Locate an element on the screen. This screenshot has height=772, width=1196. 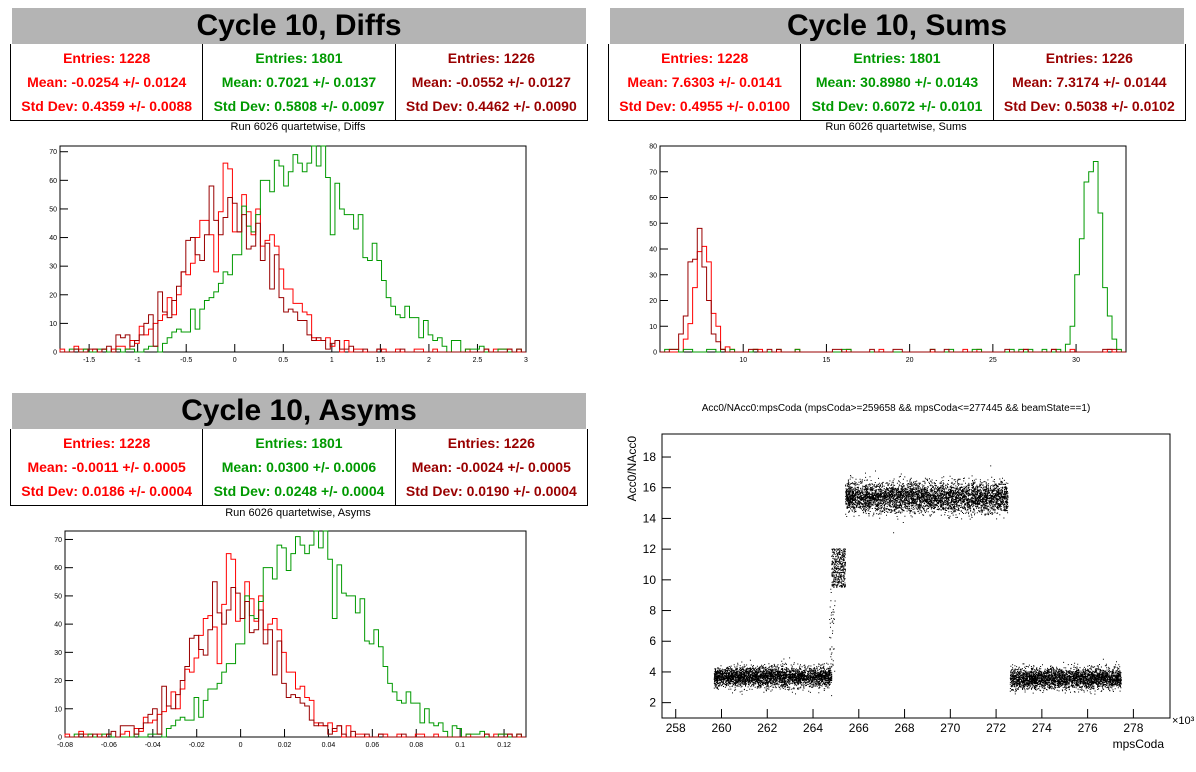
stat-std: Std Dev: 0.0248 +/- 0.0004 is located at coordinates (299, 491).